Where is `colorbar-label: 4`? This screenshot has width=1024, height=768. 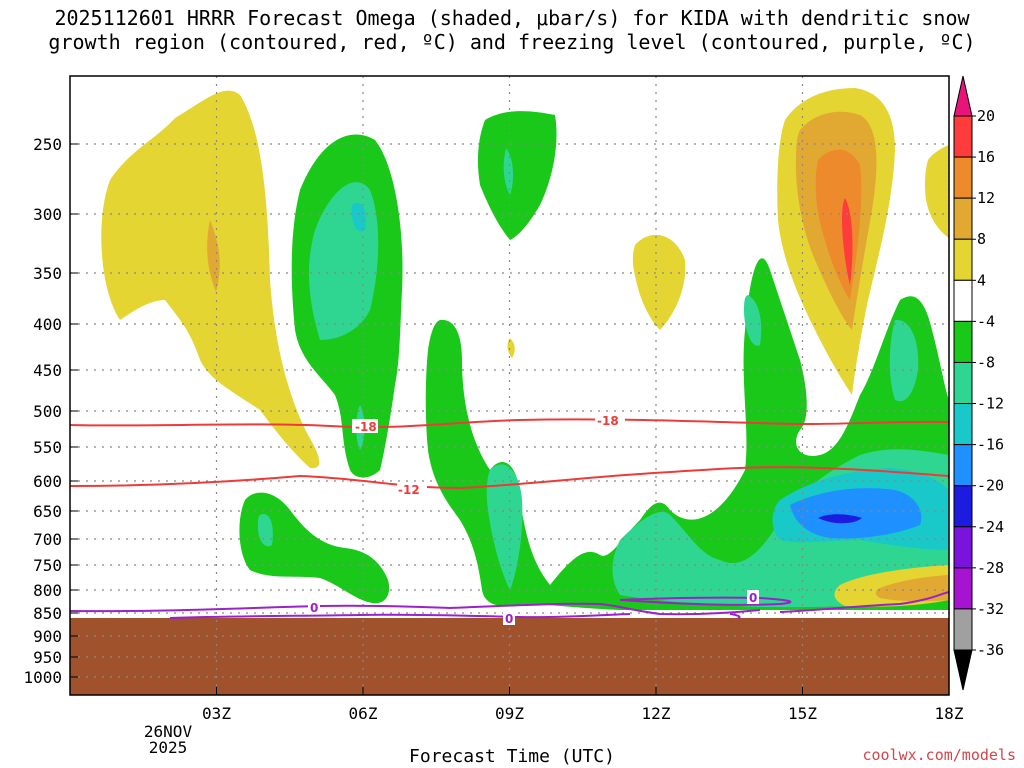
colorbar-label: 4 is located at coordinates (981, 280).